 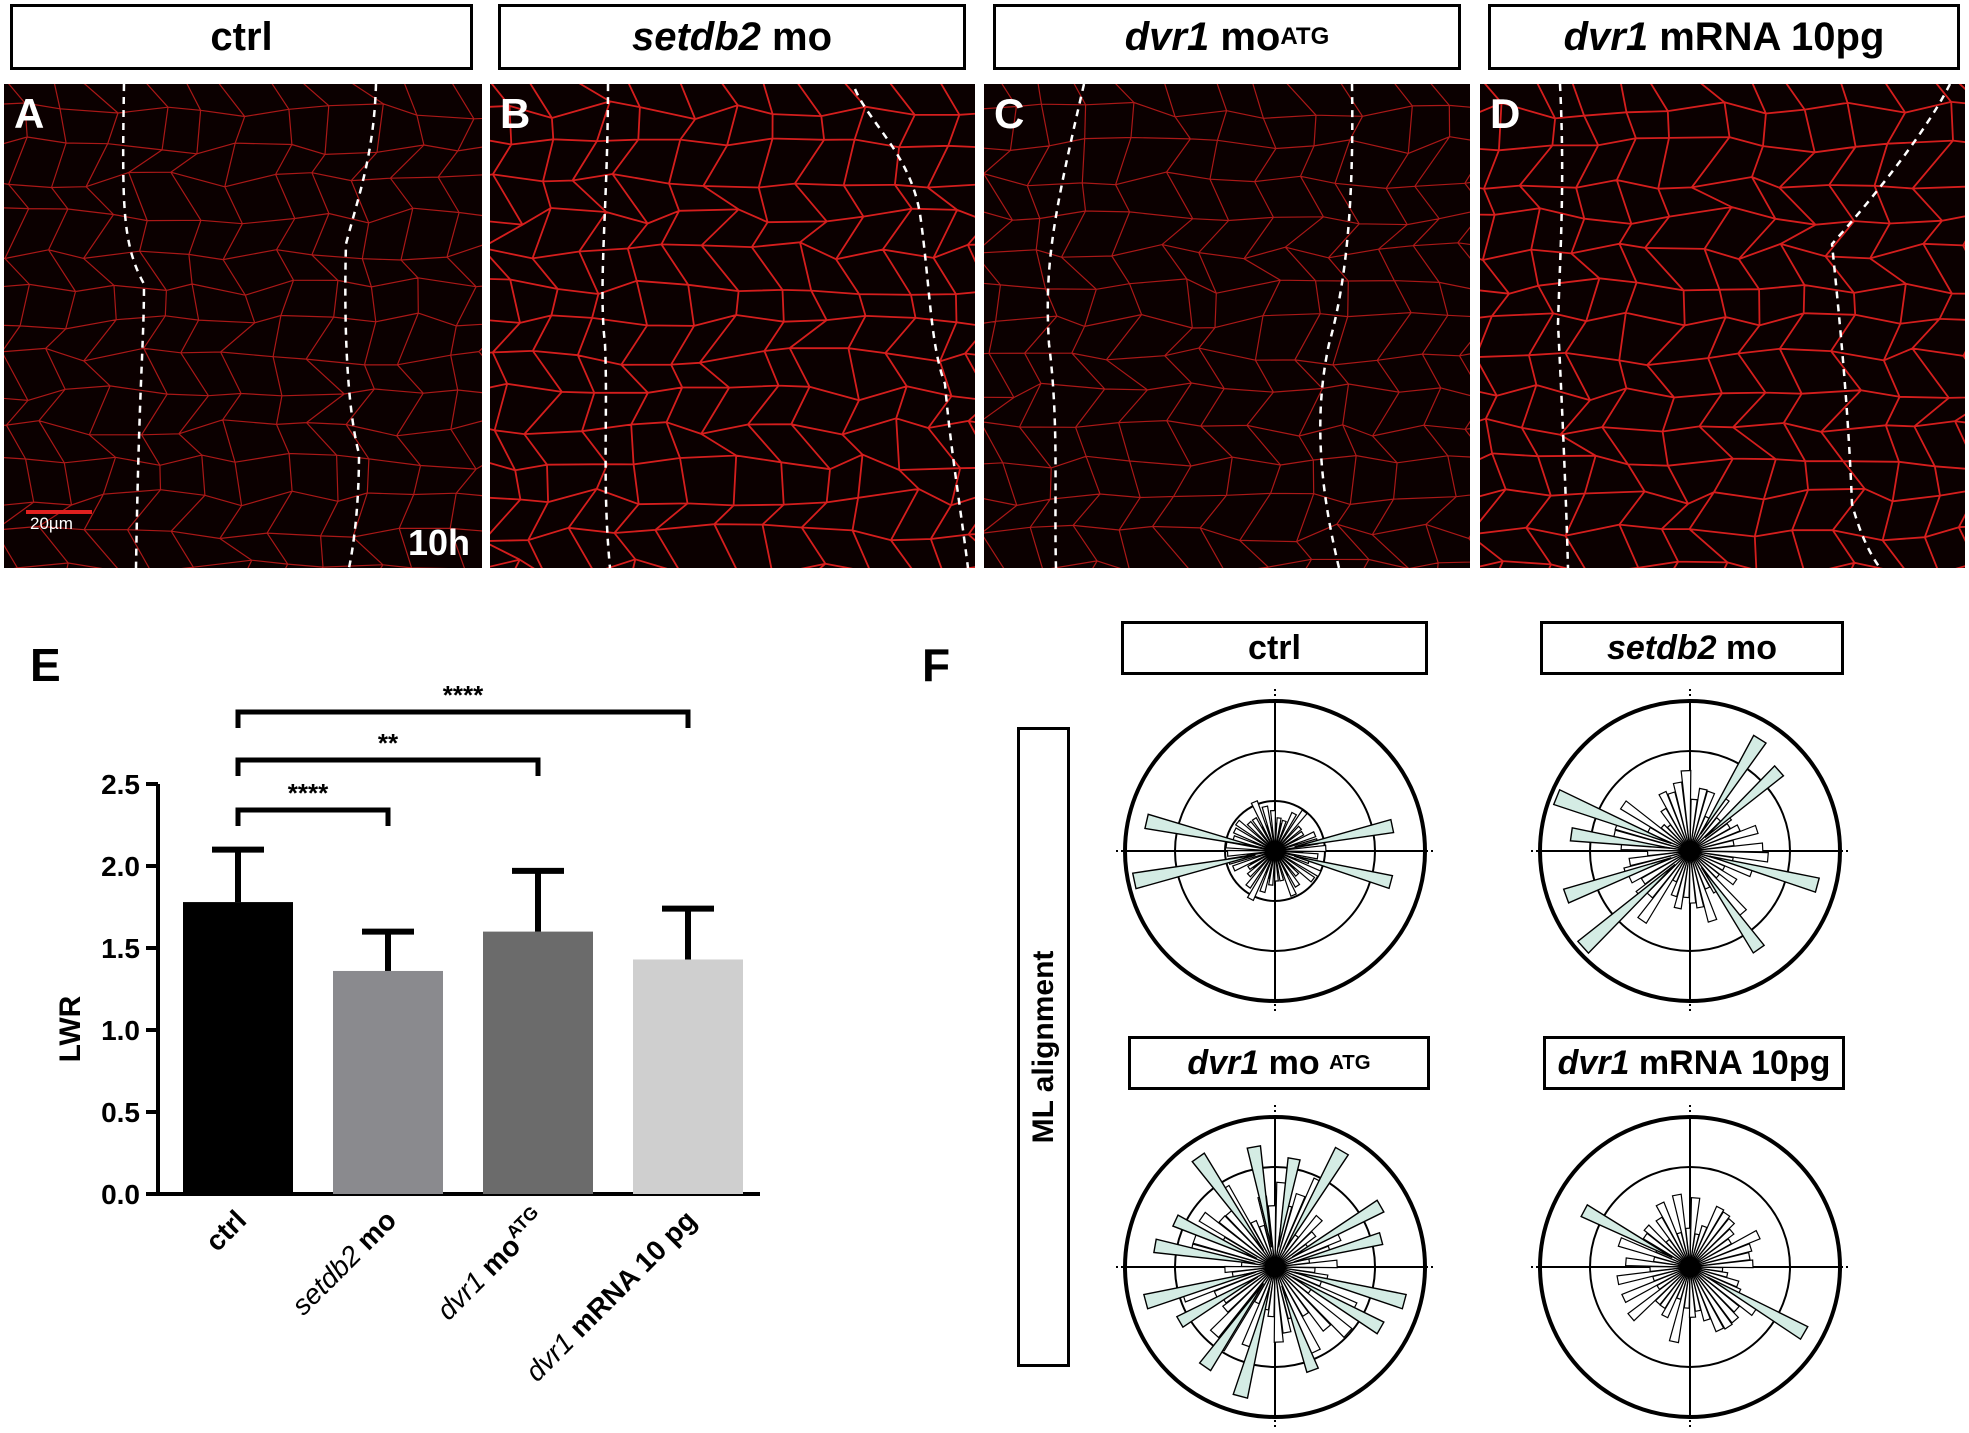 I want to click on y-tick-label: 1.5, so click(x=120, y=948).